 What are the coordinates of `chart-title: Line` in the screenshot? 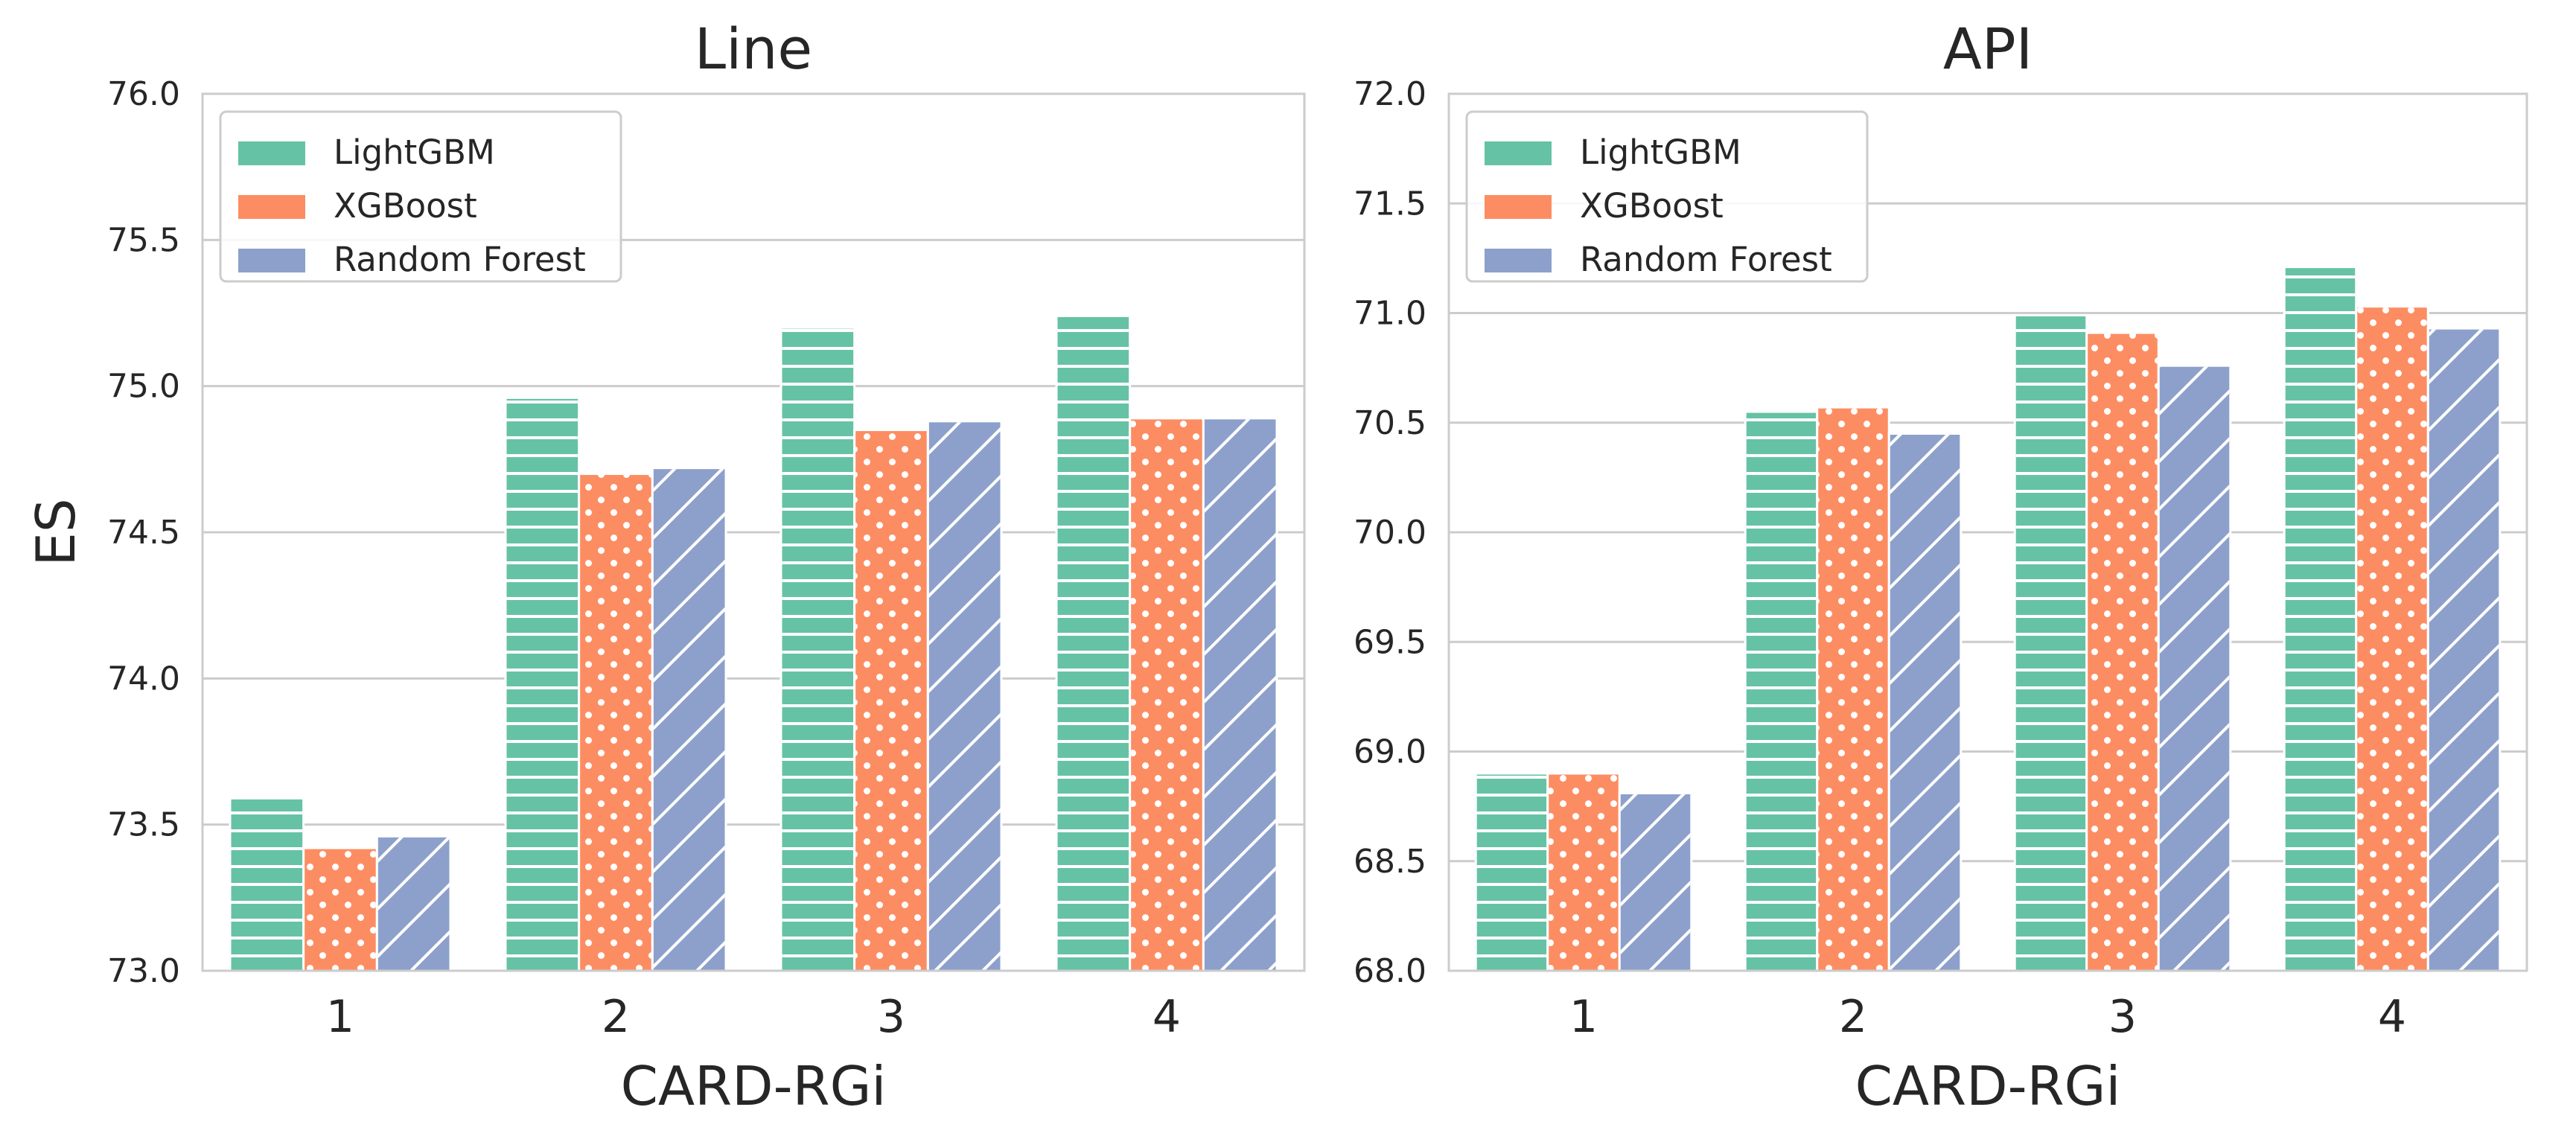 It's located at (753, 49).